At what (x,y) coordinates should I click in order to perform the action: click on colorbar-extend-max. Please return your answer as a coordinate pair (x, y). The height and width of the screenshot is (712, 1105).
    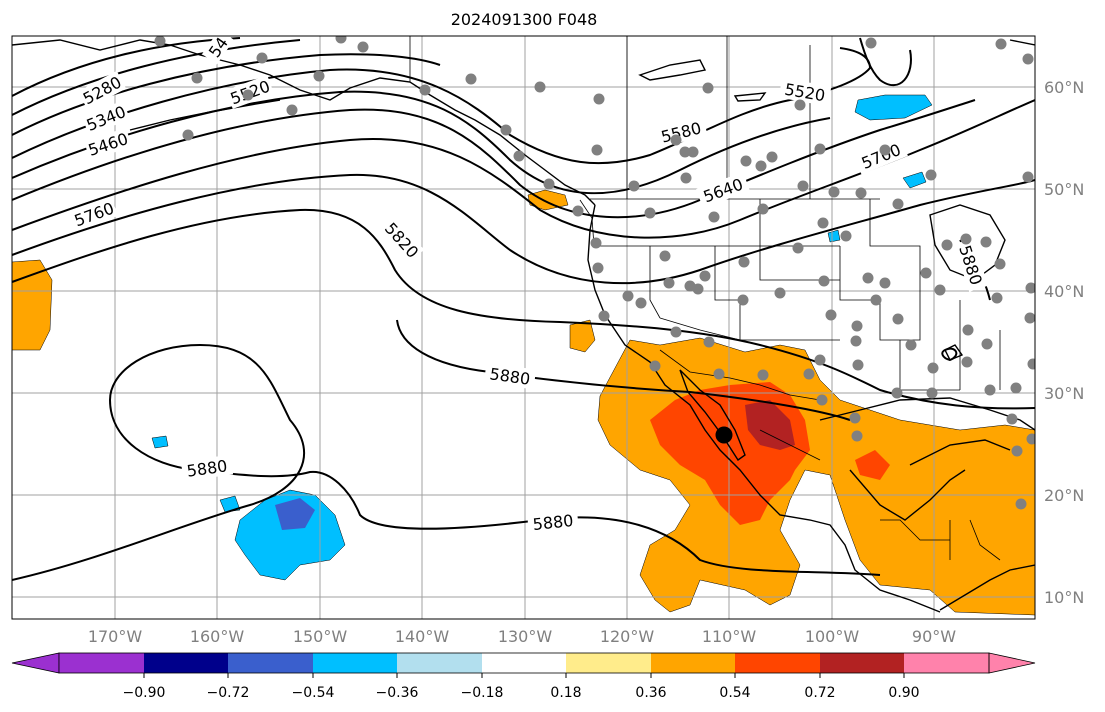
    Looking at the image, I should click on (1012, 663).